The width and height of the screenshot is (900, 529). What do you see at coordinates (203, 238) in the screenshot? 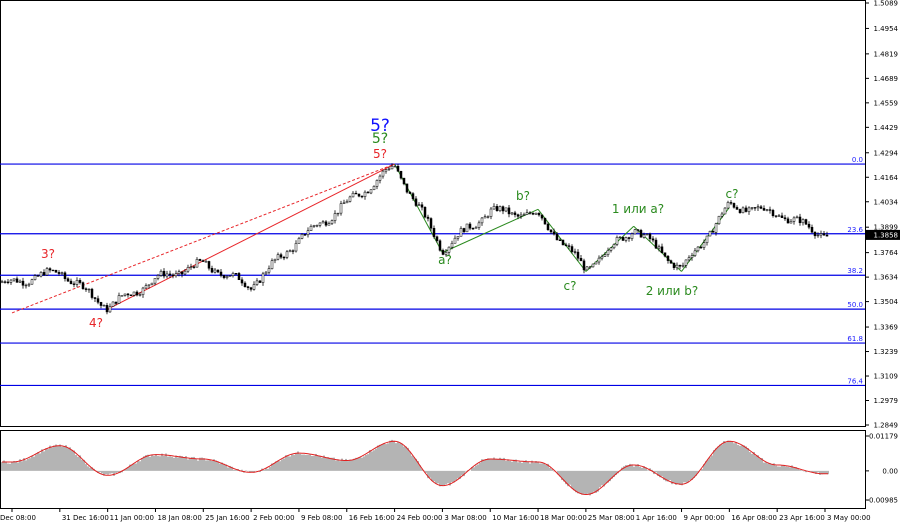
I see `wave-trendline` at bounding box center [203, 238].